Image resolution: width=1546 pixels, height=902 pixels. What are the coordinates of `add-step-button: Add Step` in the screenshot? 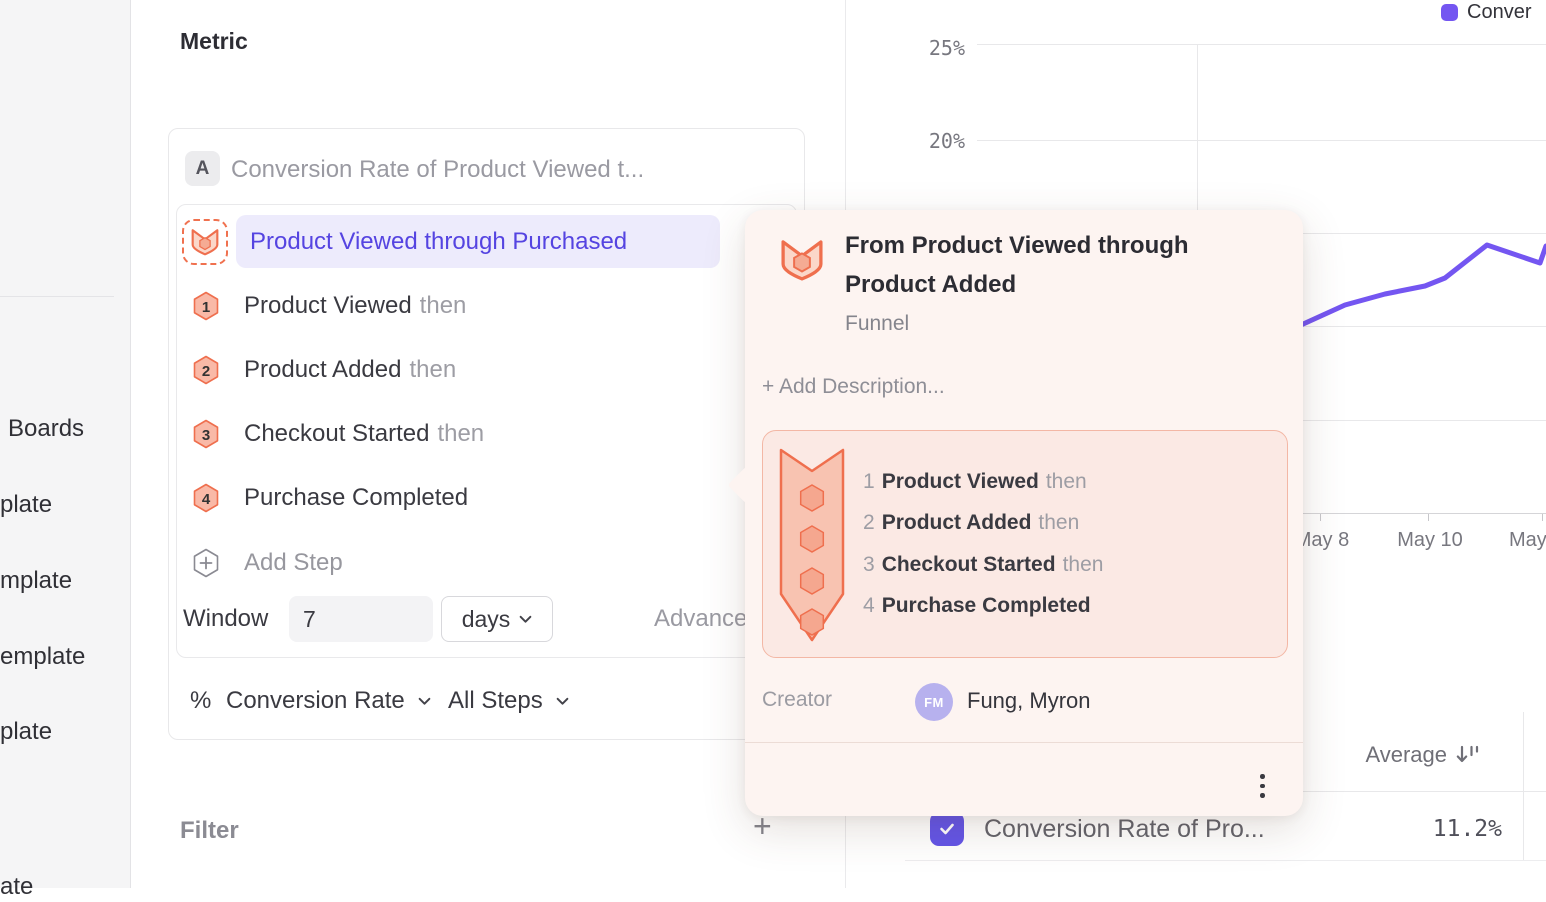 It's located at (293, 562).